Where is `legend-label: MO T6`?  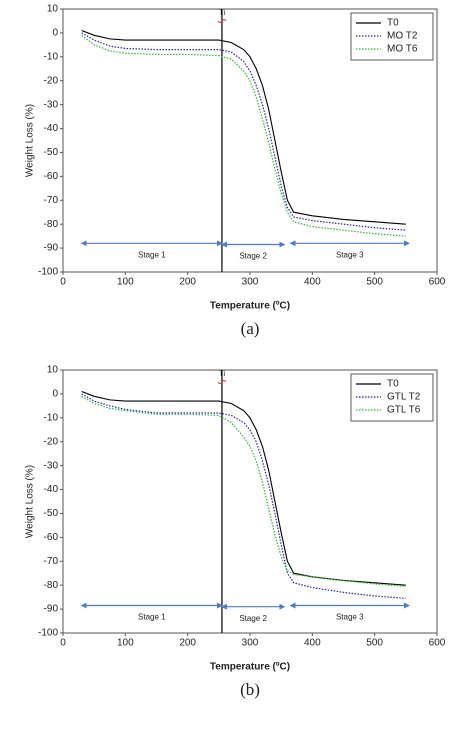
legend-label: MO T6 is located at coordinates (402, 49).